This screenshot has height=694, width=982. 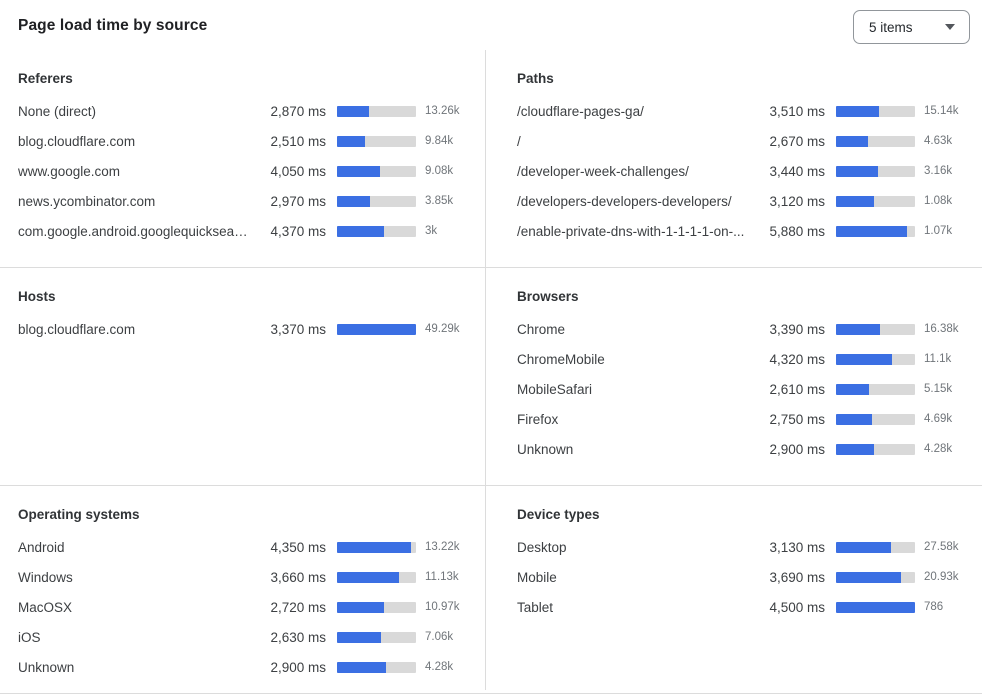 What do you see at coordinates (911, 27) in the screenshot?
I see `items-count-select: 5 items` at bounding box center [911, 27].